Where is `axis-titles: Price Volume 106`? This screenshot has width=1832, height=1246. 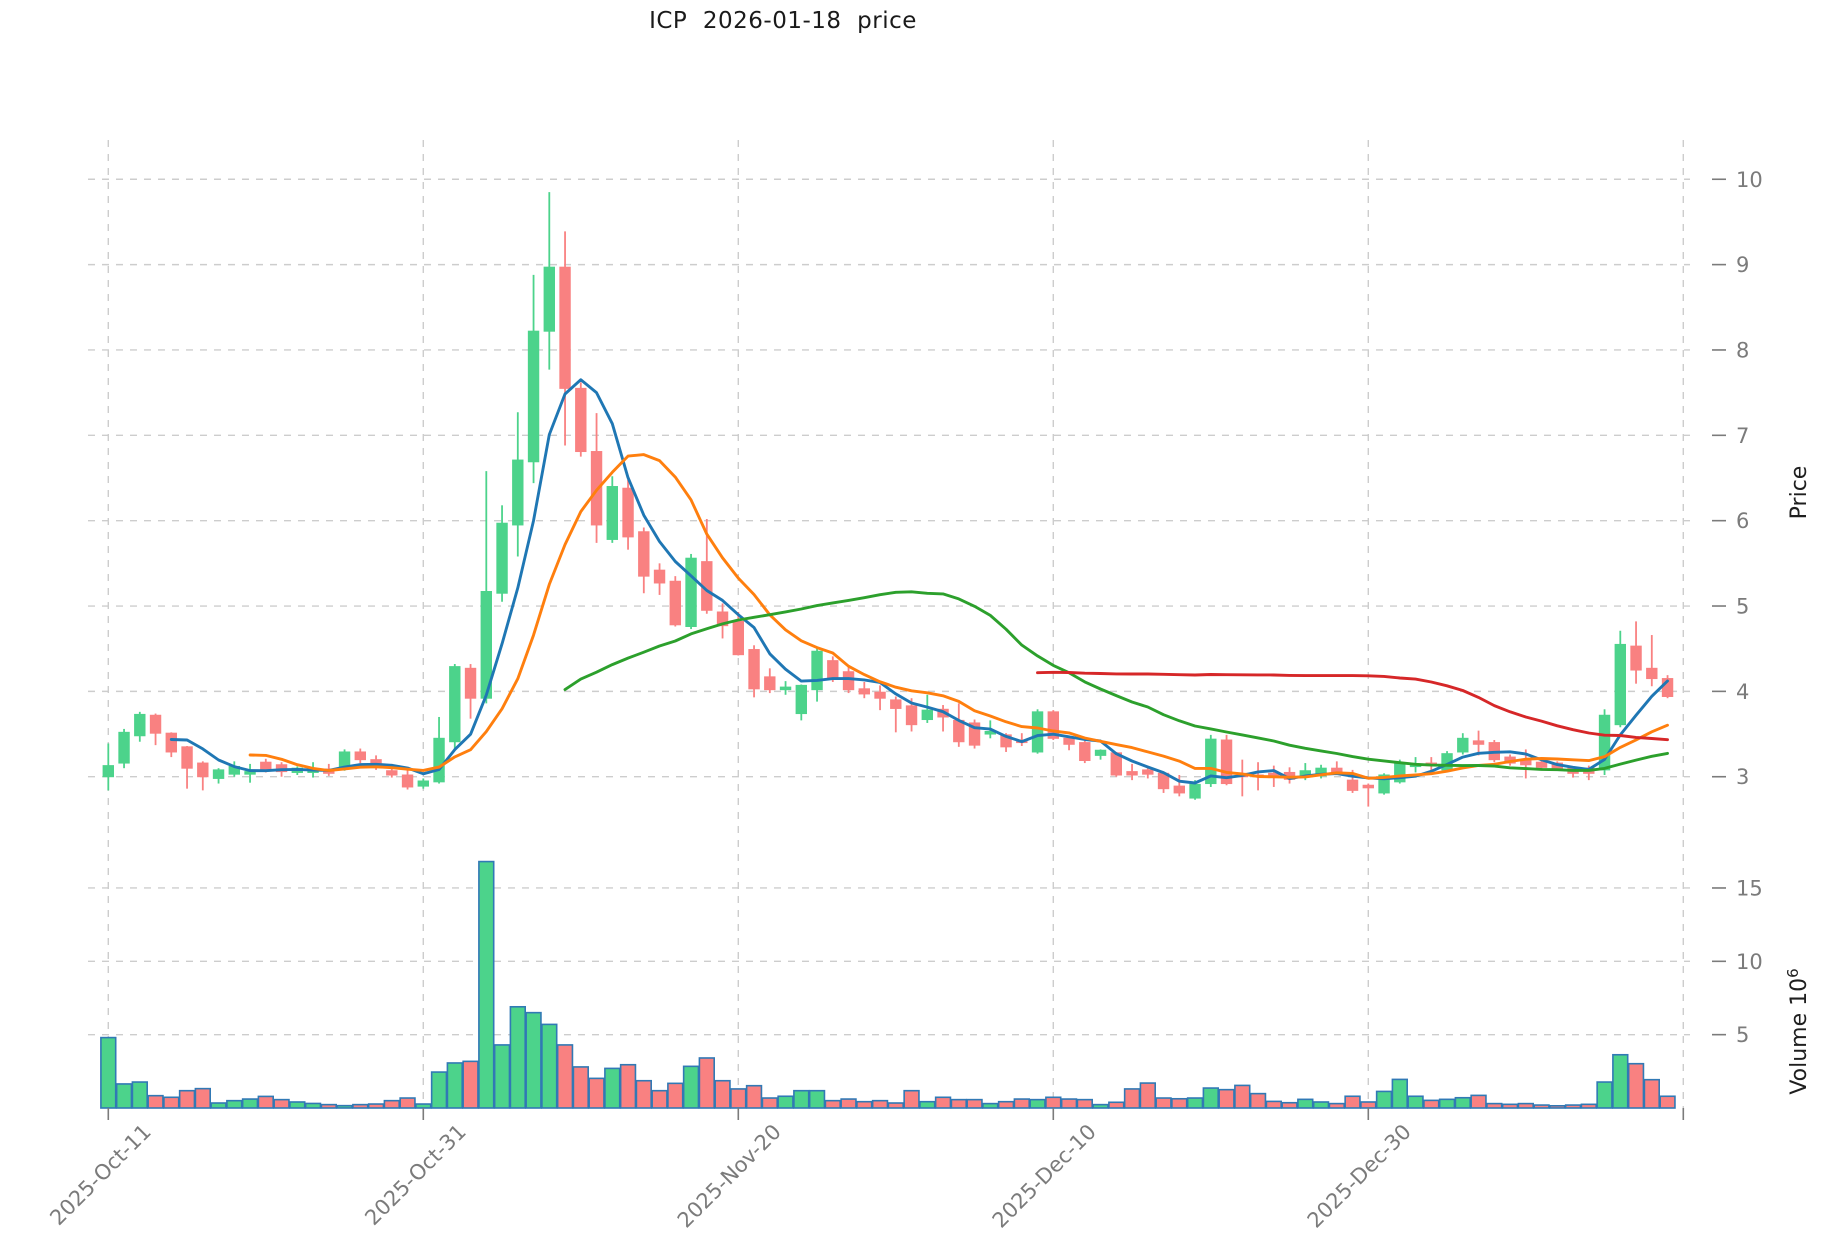
axis-titles: Price Volume 106 is located at coordinates (1798, 780).